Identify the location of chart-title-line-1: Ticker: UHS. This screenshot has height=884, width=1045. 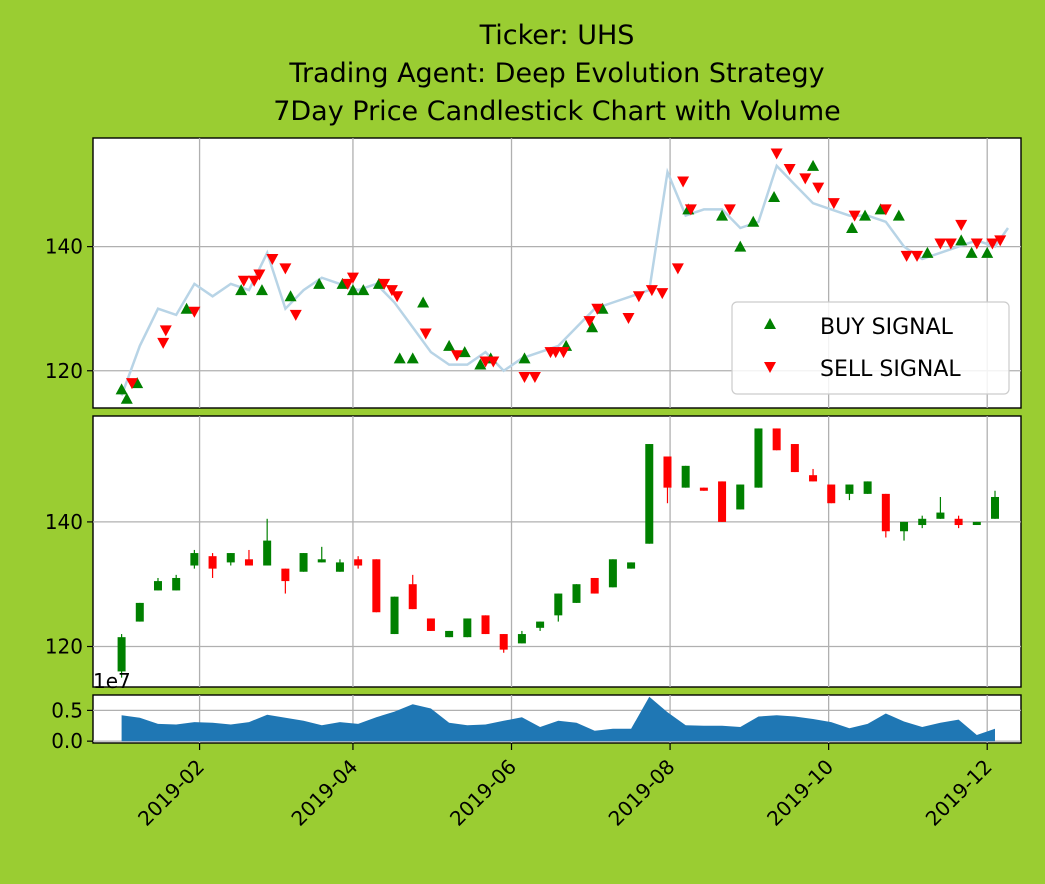
(557, 35).